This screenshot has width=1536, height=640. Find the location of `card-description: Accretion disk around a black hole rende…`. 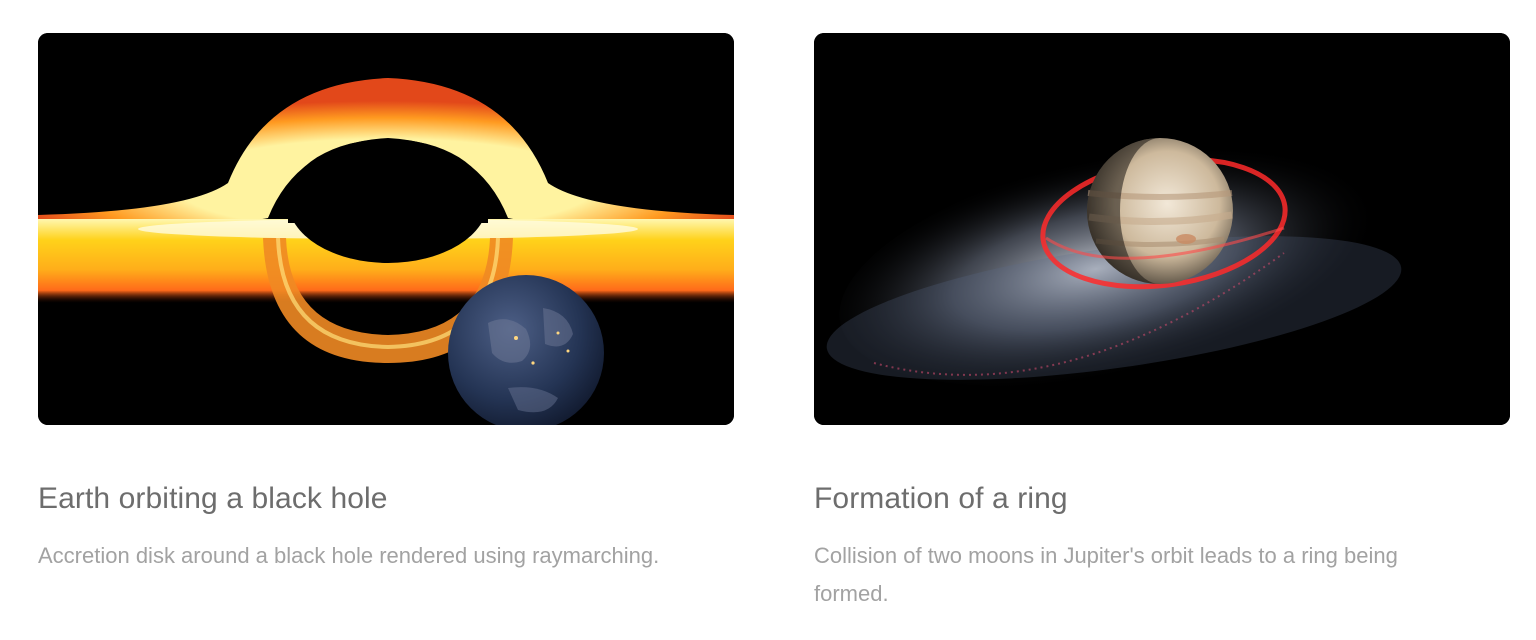

card-description: Accretion disk around a black hole rende… is located at coordinates (349, 555).